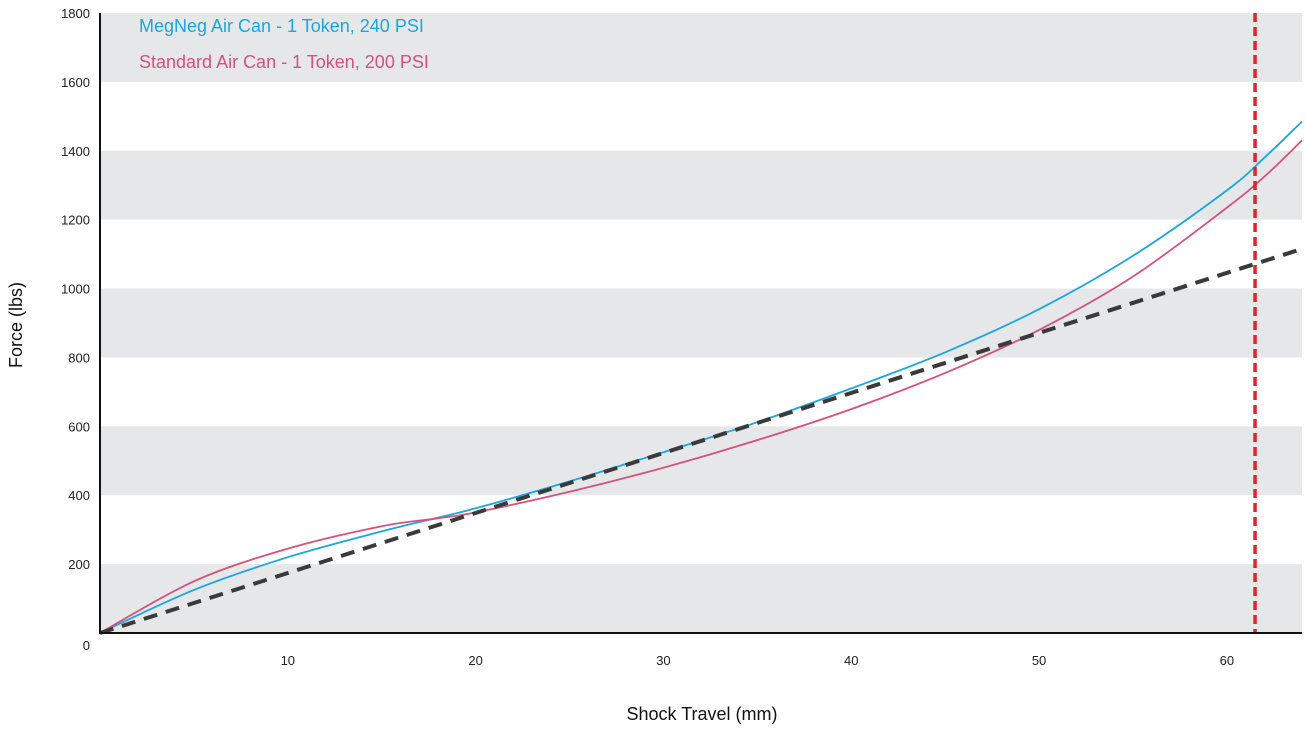 The height and width of the screenshot is (729, 1306). I want to click on y-tick-label: 1800, so click(75, 13).